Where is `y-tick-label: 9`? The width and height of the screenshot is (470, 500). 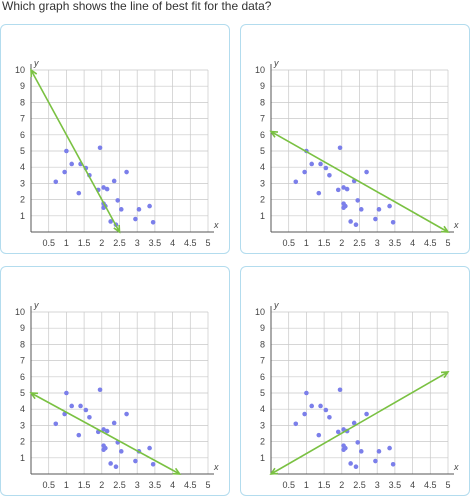 y-tick-label: 9 is located at coordinates (22, 86).